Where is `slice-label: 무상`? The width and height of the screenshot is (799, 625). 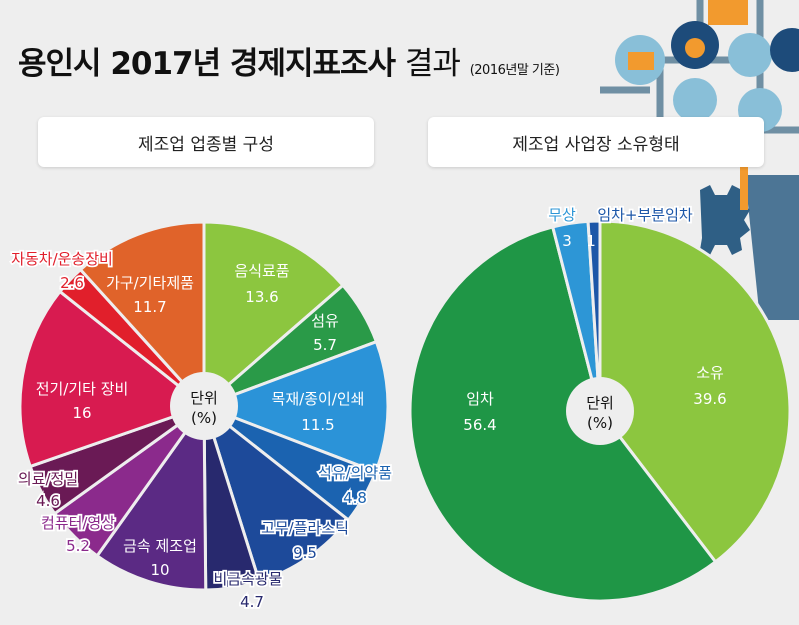 slice-label: 무상 is located at coordinates (562, 215).